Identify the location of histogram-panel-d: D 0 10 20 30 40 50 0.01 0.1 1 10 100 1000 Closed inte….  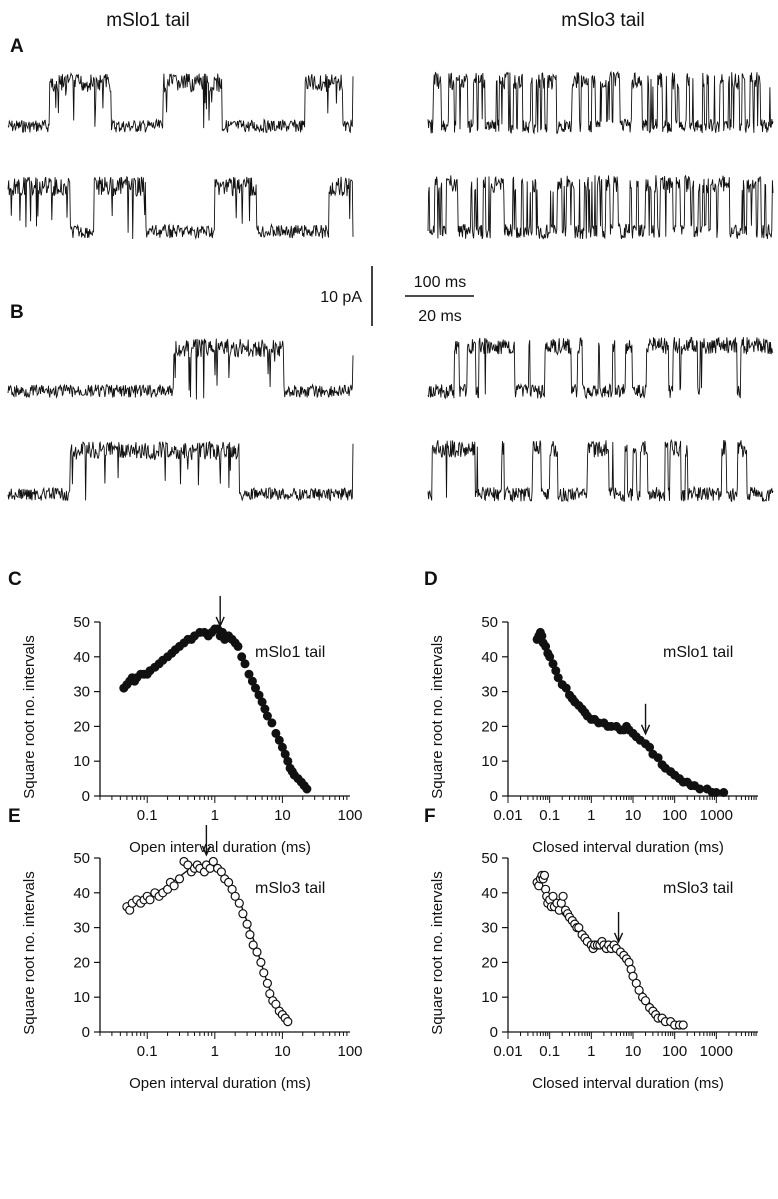
(591, 712).